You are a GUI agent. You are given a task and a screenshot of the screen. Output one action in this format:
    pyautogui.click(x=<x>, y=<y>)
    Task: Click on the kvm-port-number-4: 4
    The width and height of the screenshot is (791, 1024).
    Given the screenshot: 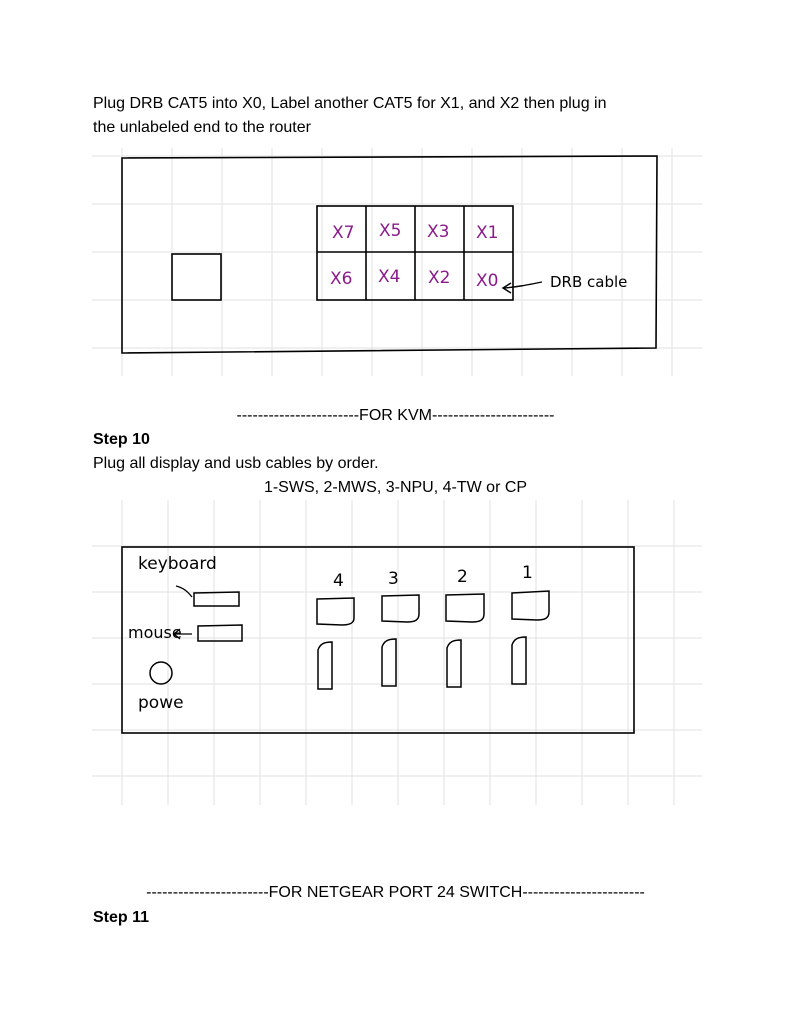 What is the action you would take?
    pyautogui.click(x=338, y=581)
    